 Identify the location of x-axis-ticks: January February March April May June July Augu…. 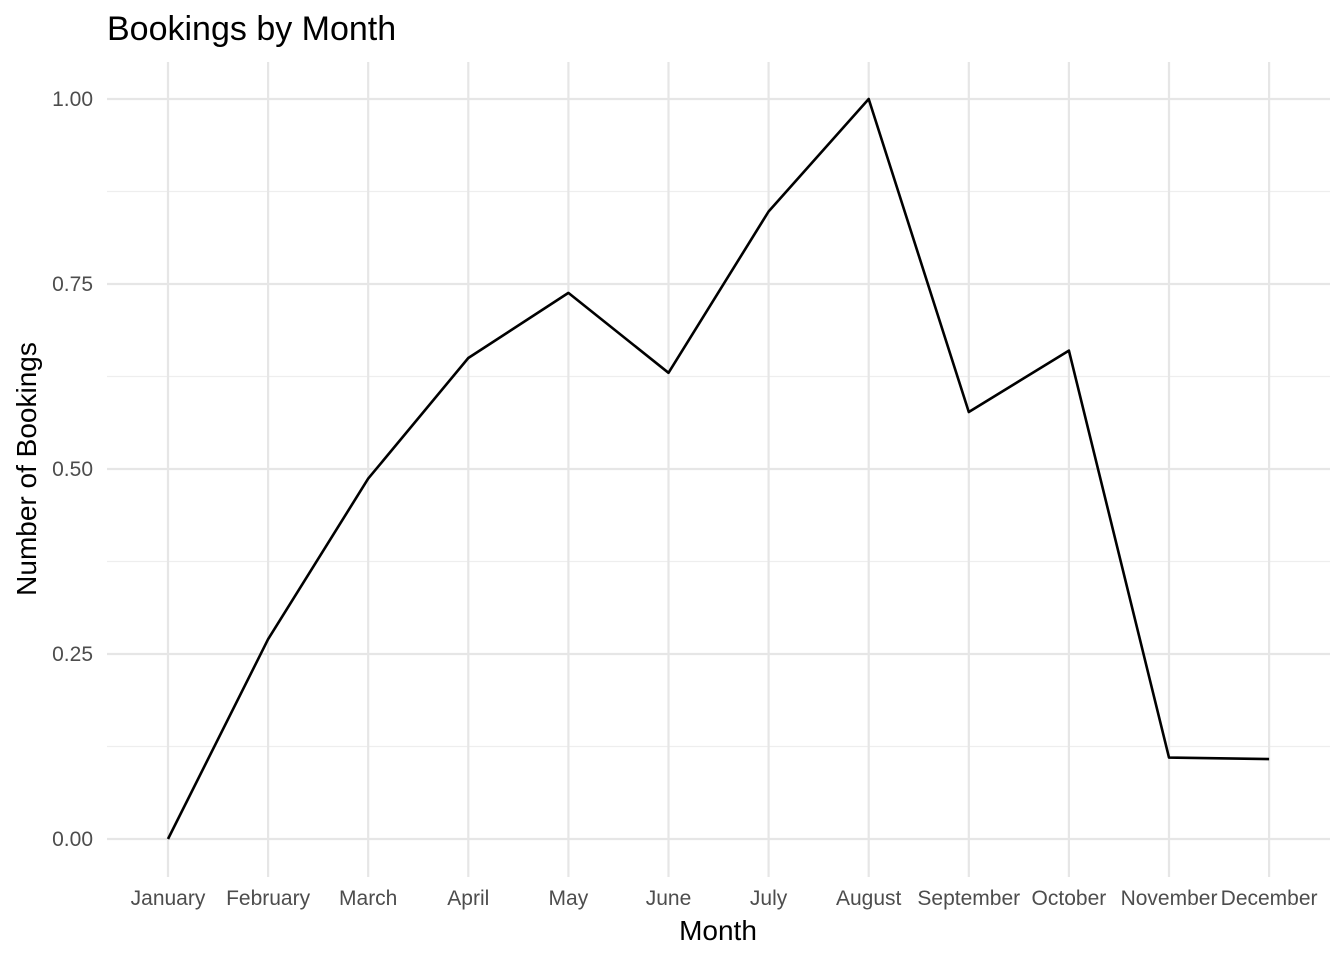
(724, 898).